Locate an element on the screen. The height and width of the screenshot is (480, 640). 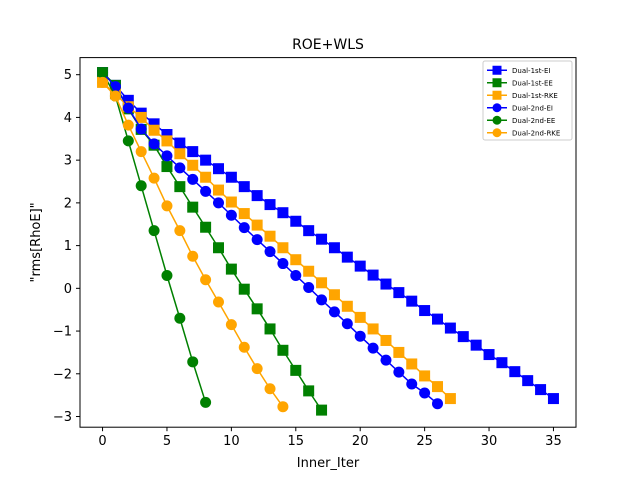
y-tick-label: 2 is located at coordinates (68, 203).